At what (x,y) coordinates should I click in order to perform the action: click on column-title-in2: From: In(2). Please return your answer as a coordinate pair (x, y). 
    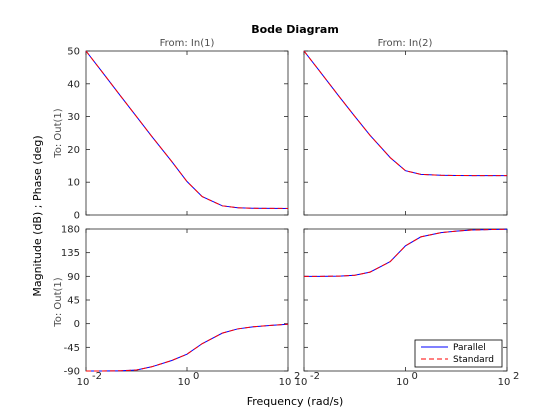
    Looking at the image, I should click on (405, 43).